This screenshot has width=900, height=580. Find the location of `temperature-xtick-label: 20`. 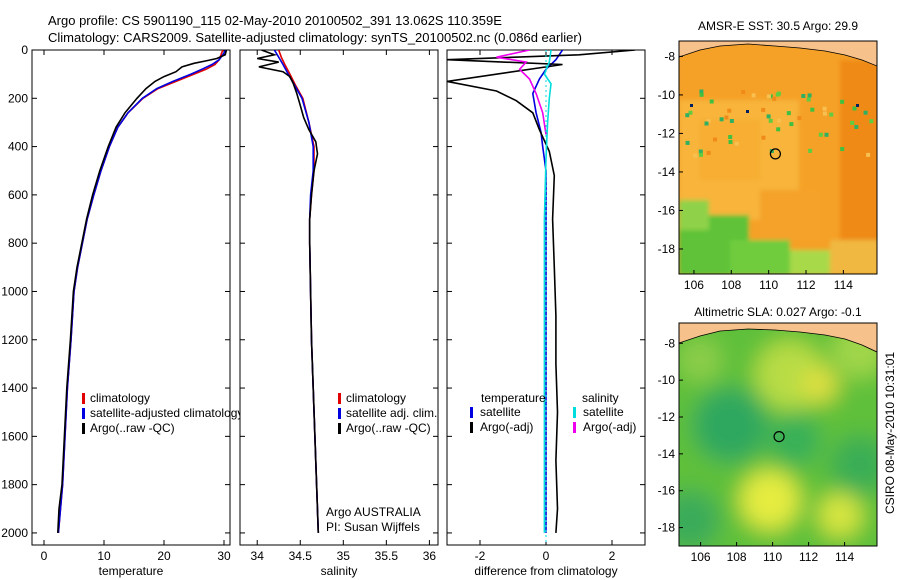

temperature-xtick-label: 20 is located at coordinates (164, 556).